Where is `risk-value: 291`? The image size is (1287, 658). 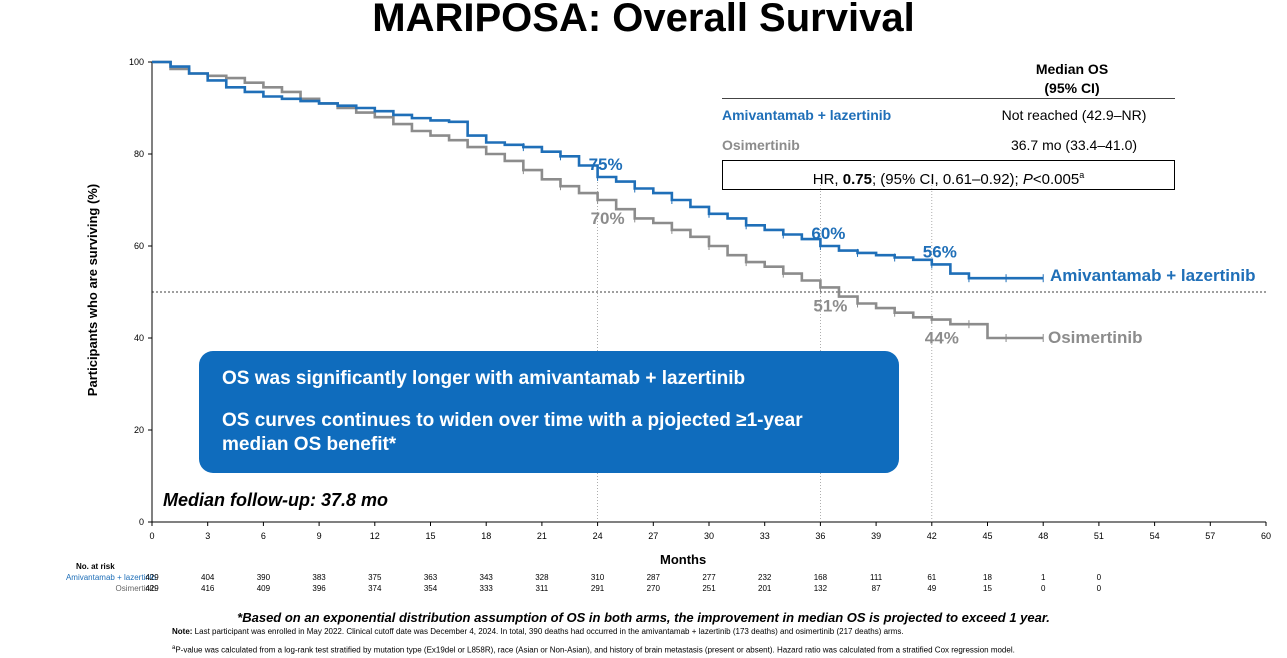 risk-value: 291 is located at coordinates (597, 588).